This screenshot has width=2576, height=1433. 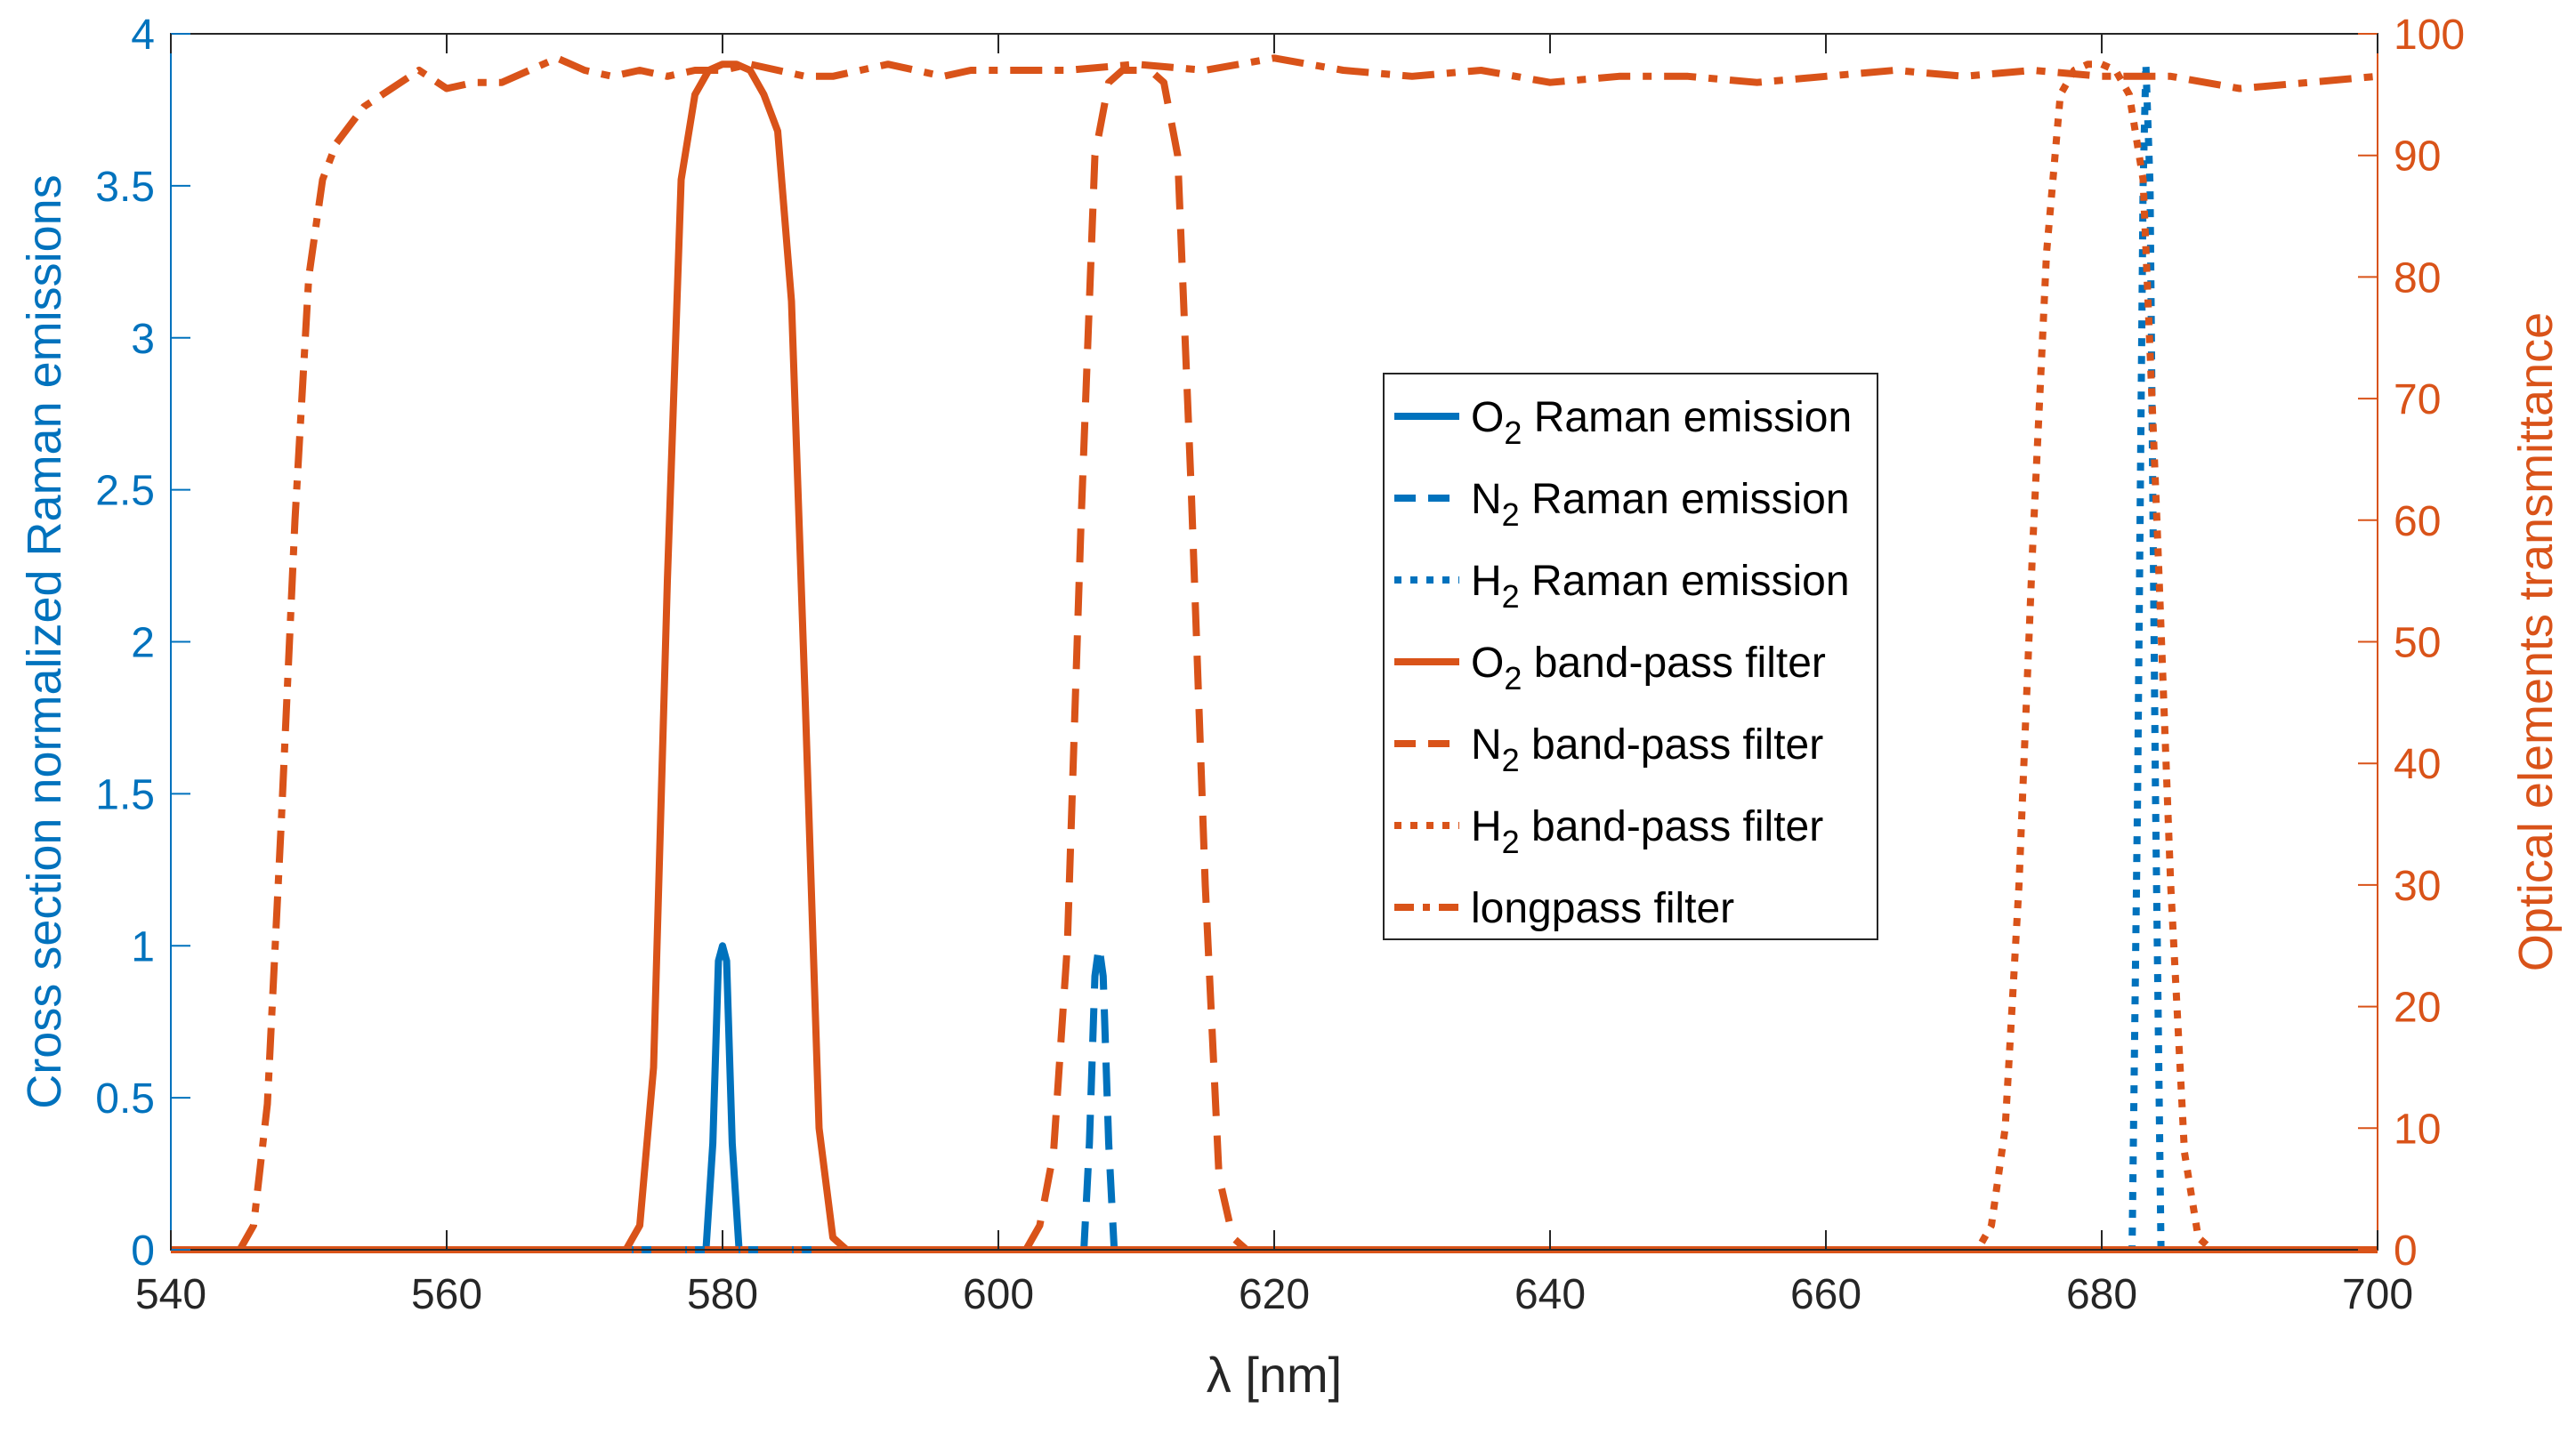 What do you see at coordinates (446, 1295) in the screenshot?
I see `x-tick-label: 560` at bounding box center [446, 1295].